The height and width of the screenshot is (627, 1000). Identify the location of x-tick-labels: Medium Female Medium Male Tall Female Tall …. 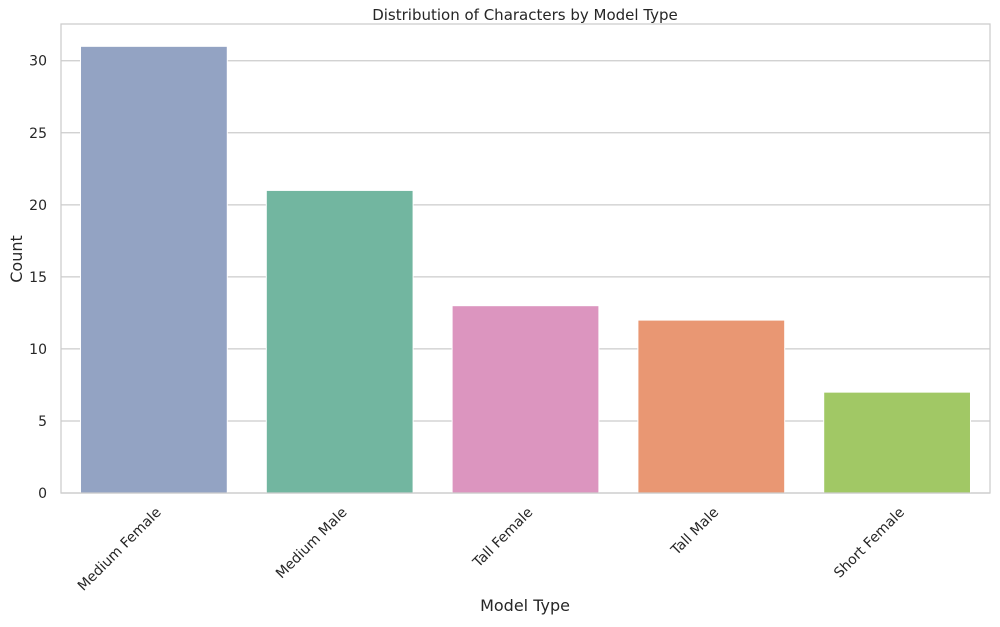
(491, 550).